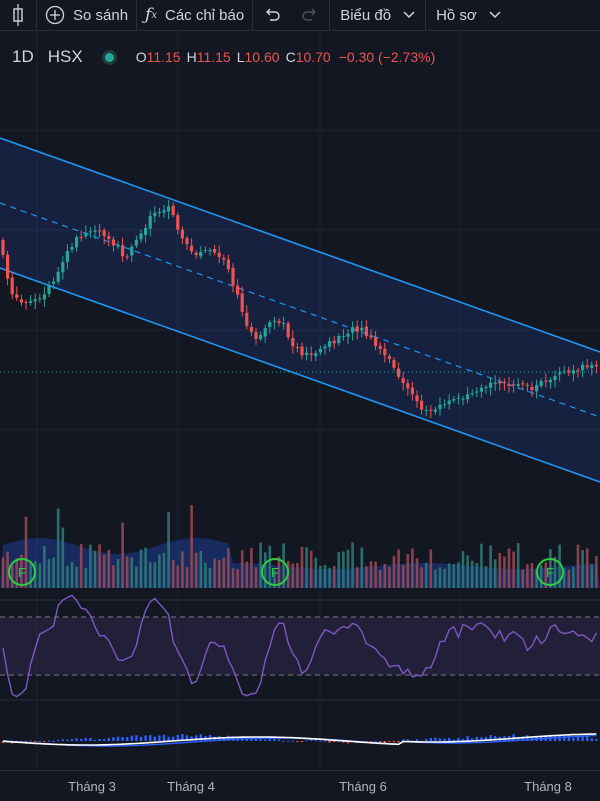  I want to click on volume-marker-3: F, so click(550, 572).